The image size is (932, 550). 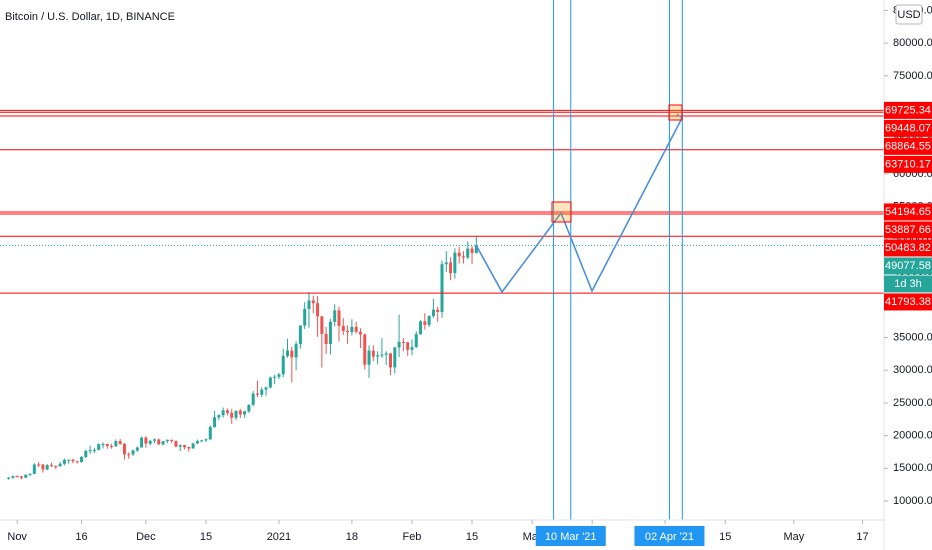 I want to click on x-tick-label: May, so click(x=793, y=537).